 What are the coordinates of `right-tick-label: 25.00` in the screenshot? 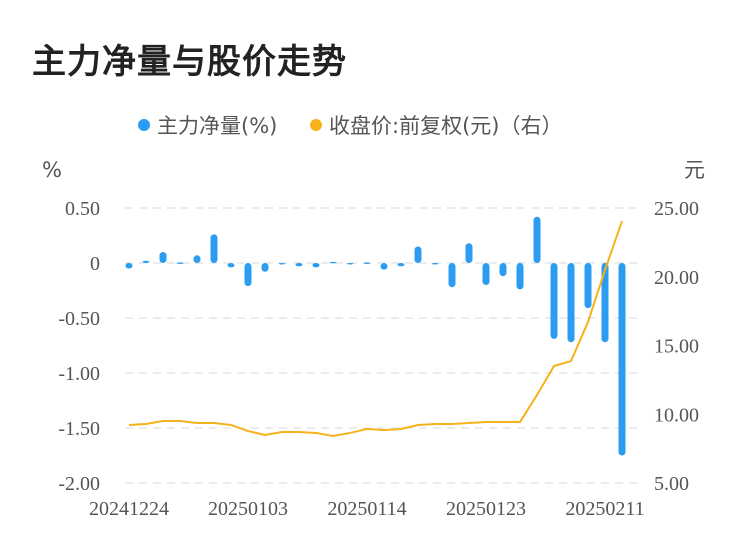 It's located at (676, 209).